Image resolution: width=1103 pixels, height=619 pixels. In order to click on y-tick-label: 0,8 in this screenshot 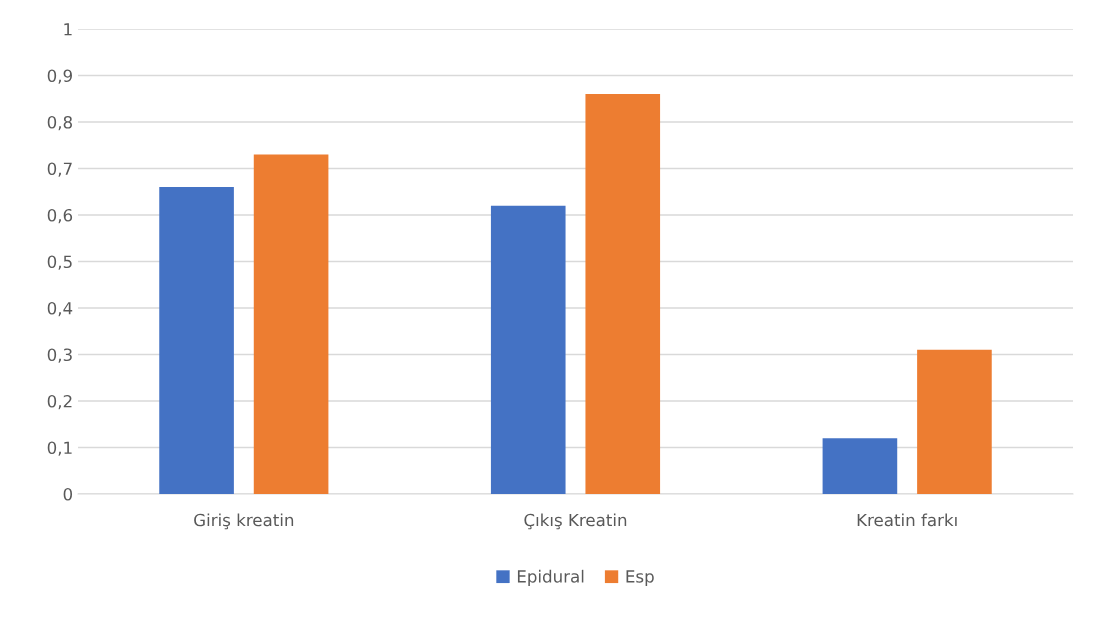, I will do `click(59, 123)`.